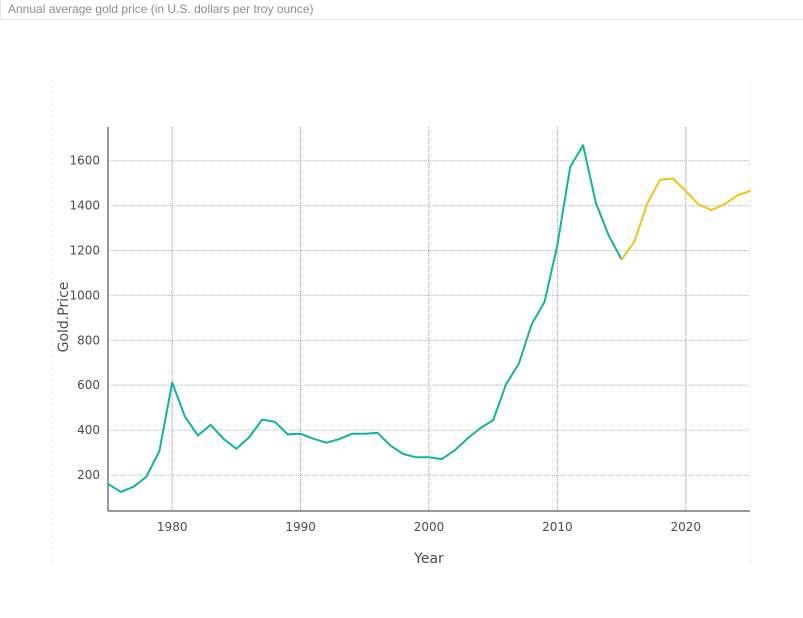 This screenshot has width=803, height=618. Describe the element at coordinates (88, 385) in the screenshot. I see `y-tick-label: 600` at that location.